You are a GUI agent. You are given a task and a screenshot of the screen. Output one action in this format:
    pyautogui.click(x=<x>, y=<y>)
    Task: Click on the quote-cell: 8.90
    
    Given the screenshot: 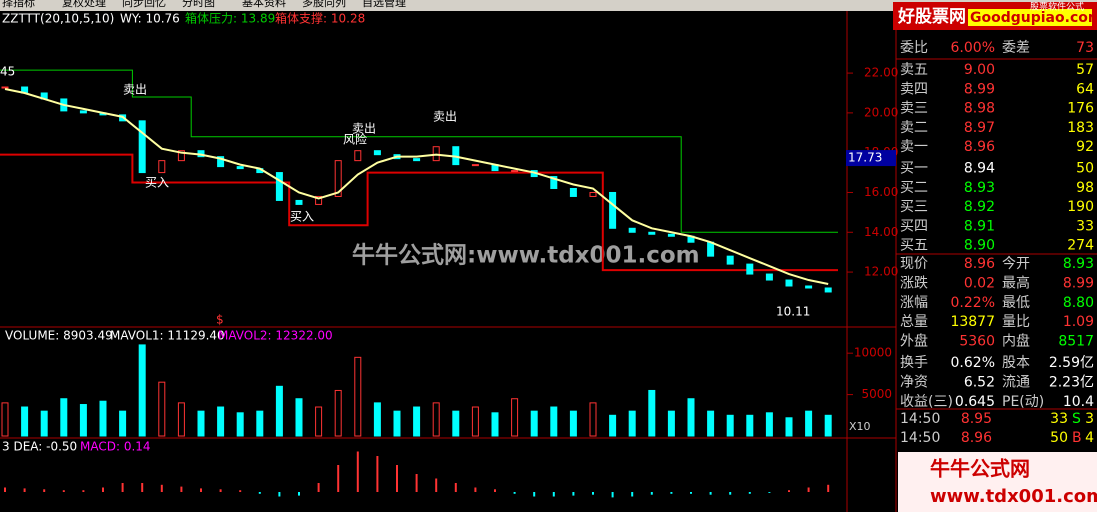 What is the action you would take?
    pyautogui.click(x=979, y=246)
    